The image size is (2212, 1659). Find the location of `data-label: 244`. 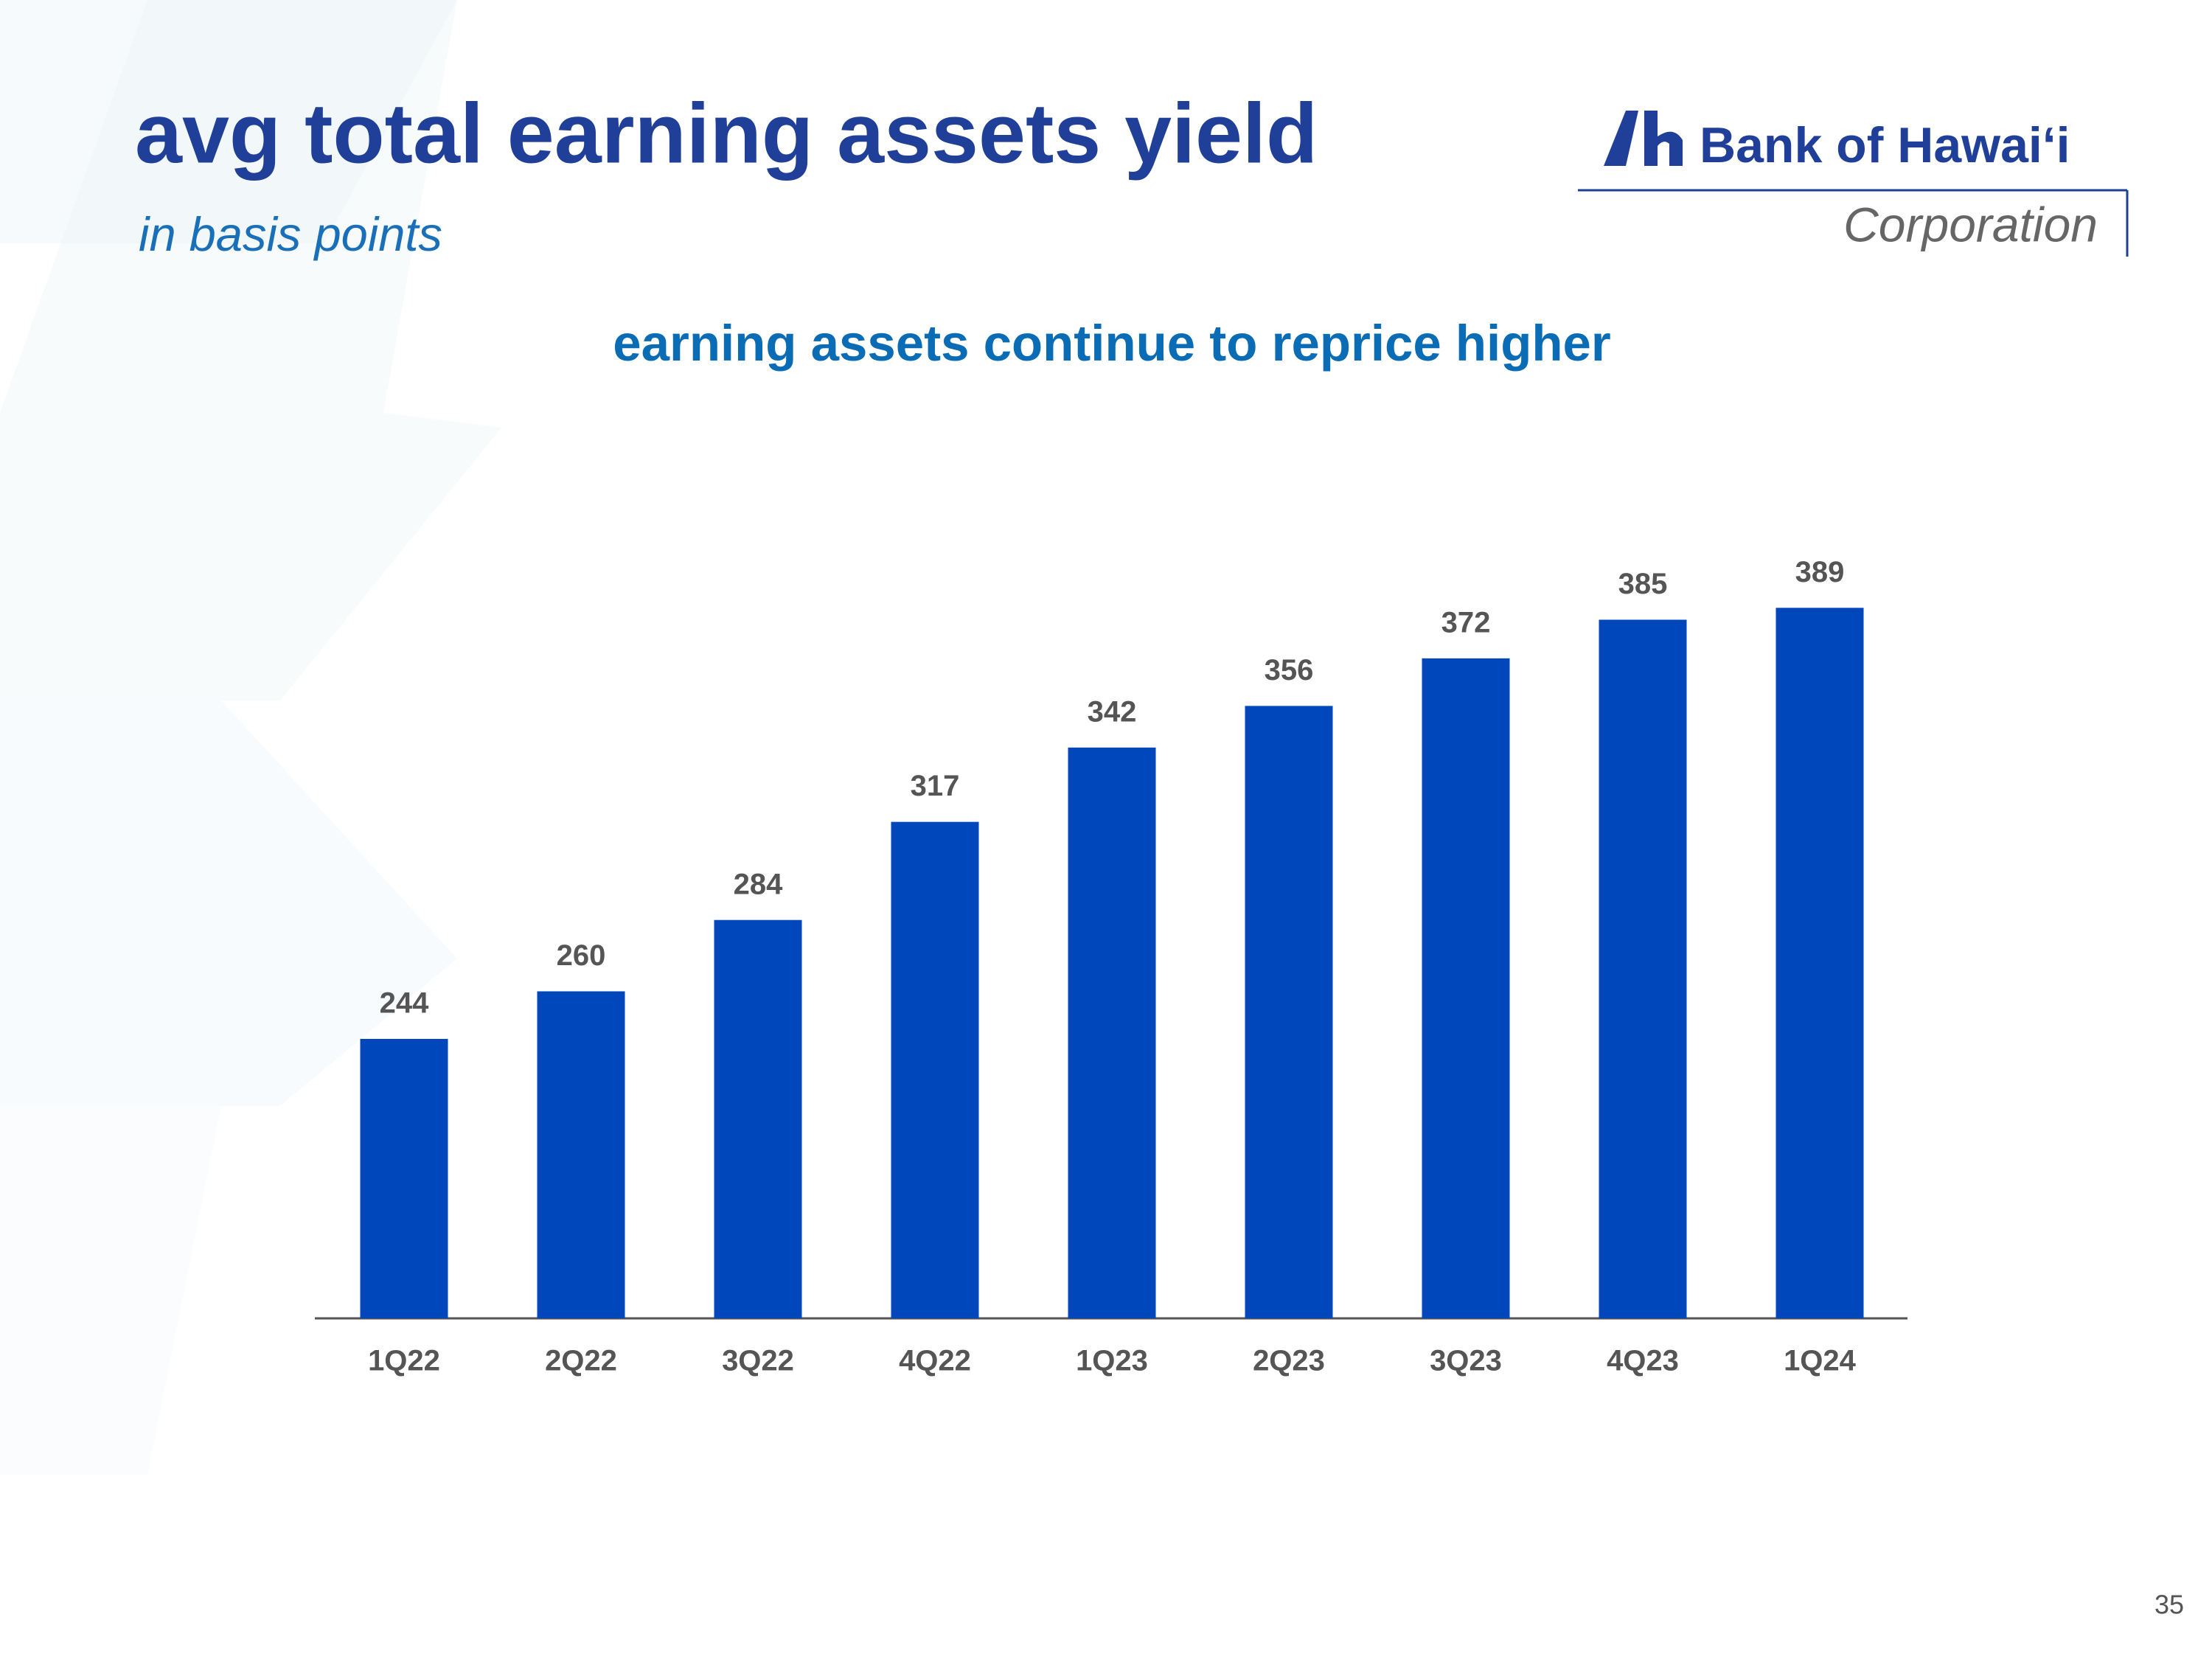

data-label: 244 is located at coordinates (404, 1003).